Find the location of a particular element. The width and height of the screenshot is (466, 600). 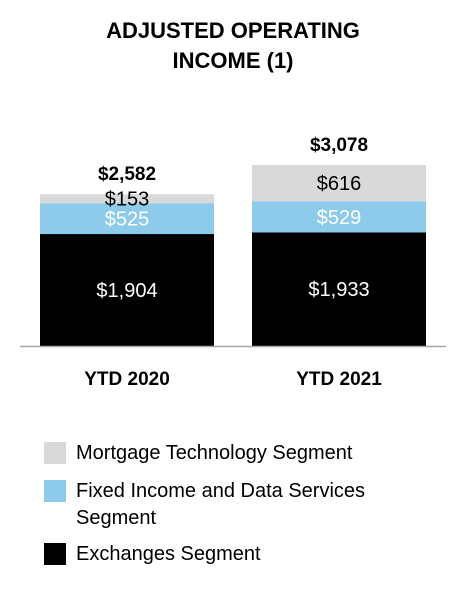

legend-swatch-fixed-income is located at coordinates (55, 491).